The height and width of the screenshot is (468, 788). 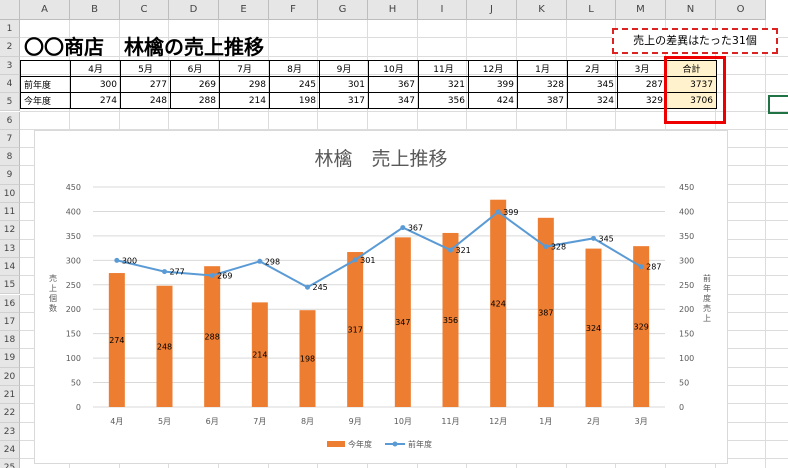 I want to click on row-header: 24, so click(x=10, y=450).